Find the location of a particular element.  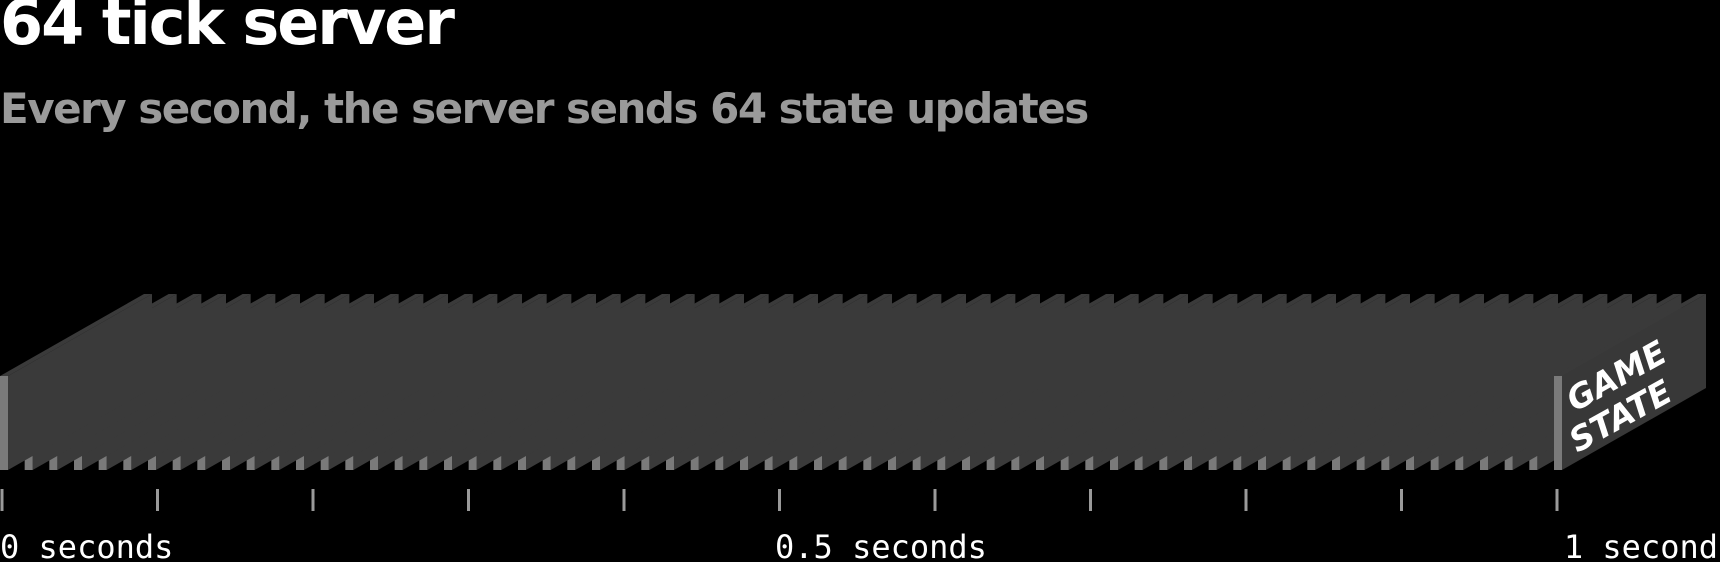

slice-front-face is located at coordinates (4, 423).